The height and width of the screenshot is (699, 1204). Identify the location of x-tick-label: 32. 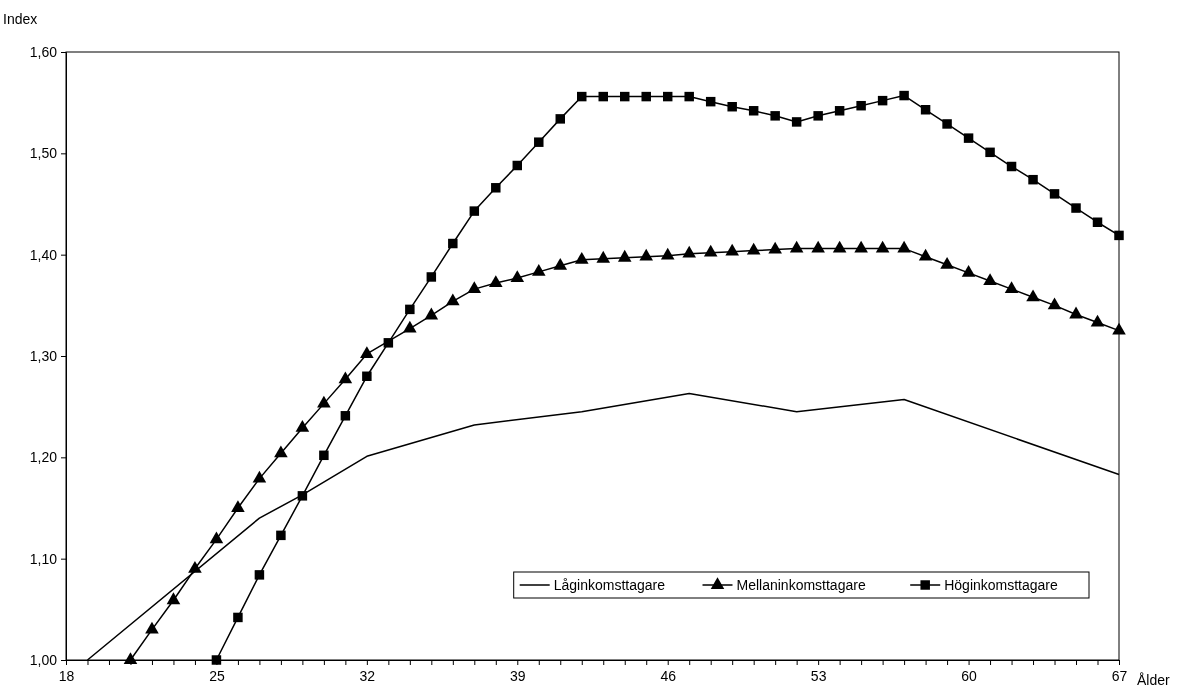
(367, 675).